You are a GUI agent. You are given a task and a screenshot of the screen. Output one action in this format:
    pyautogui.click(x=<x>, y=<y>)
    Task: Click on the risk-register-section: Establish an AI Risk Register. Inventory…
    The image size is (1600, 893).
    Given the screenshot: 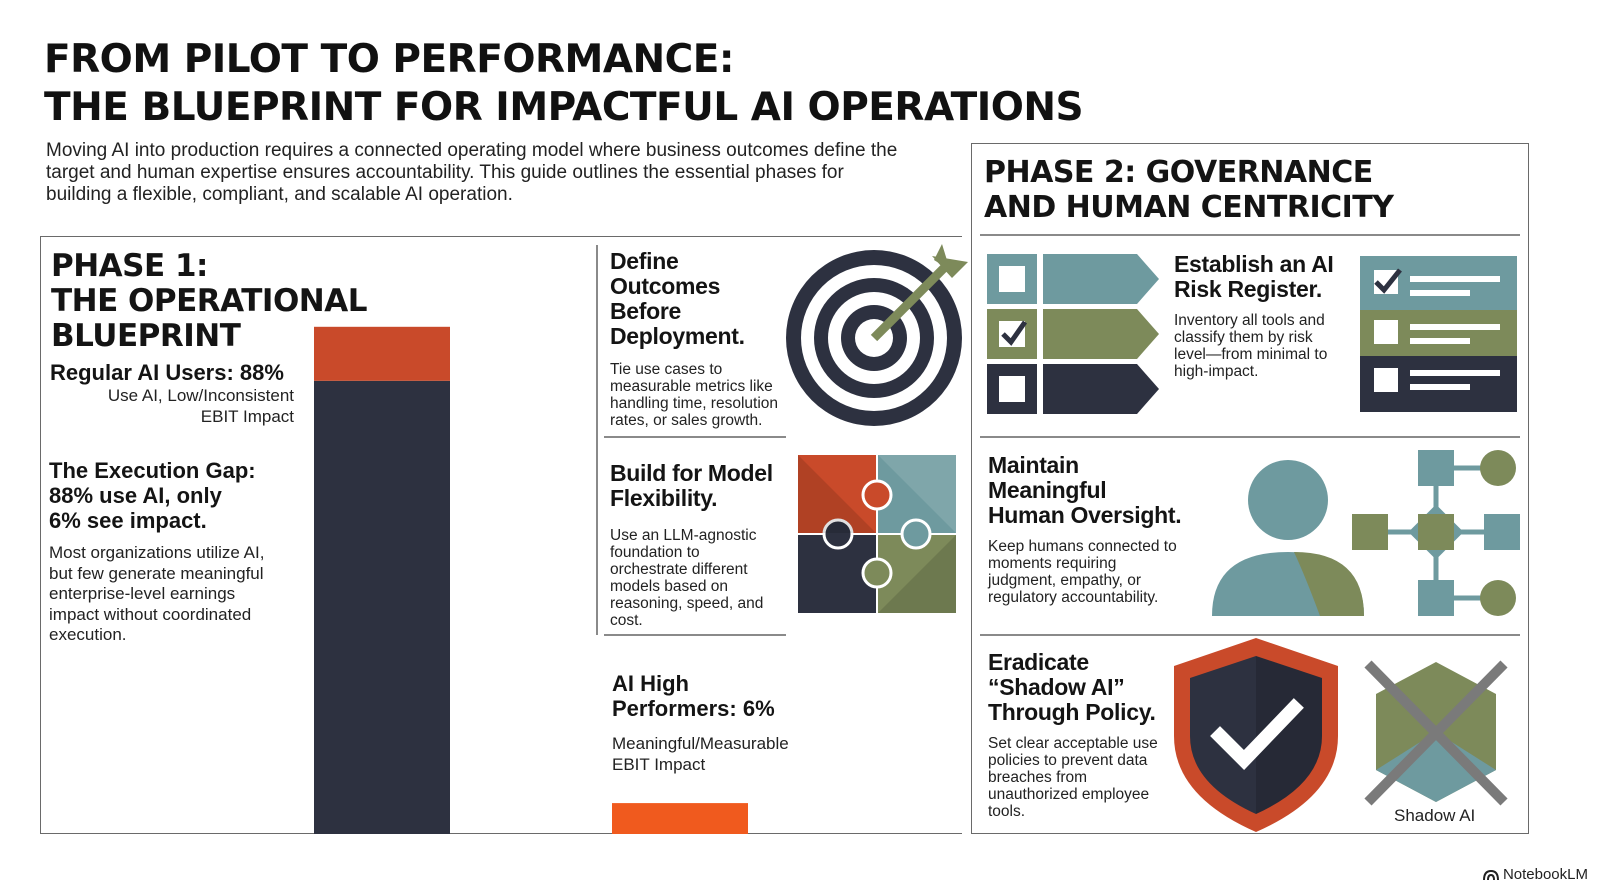 What is the action you would take?
    pyautogui.click(x=1266, y=316)
    